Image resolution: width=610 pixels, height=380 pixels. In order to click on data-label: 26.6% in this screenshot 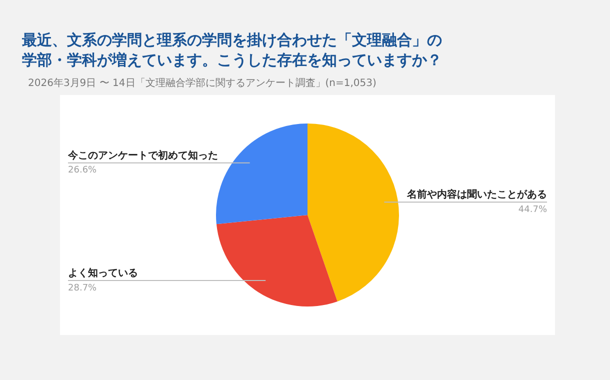, I will do `click(83, 171)`.